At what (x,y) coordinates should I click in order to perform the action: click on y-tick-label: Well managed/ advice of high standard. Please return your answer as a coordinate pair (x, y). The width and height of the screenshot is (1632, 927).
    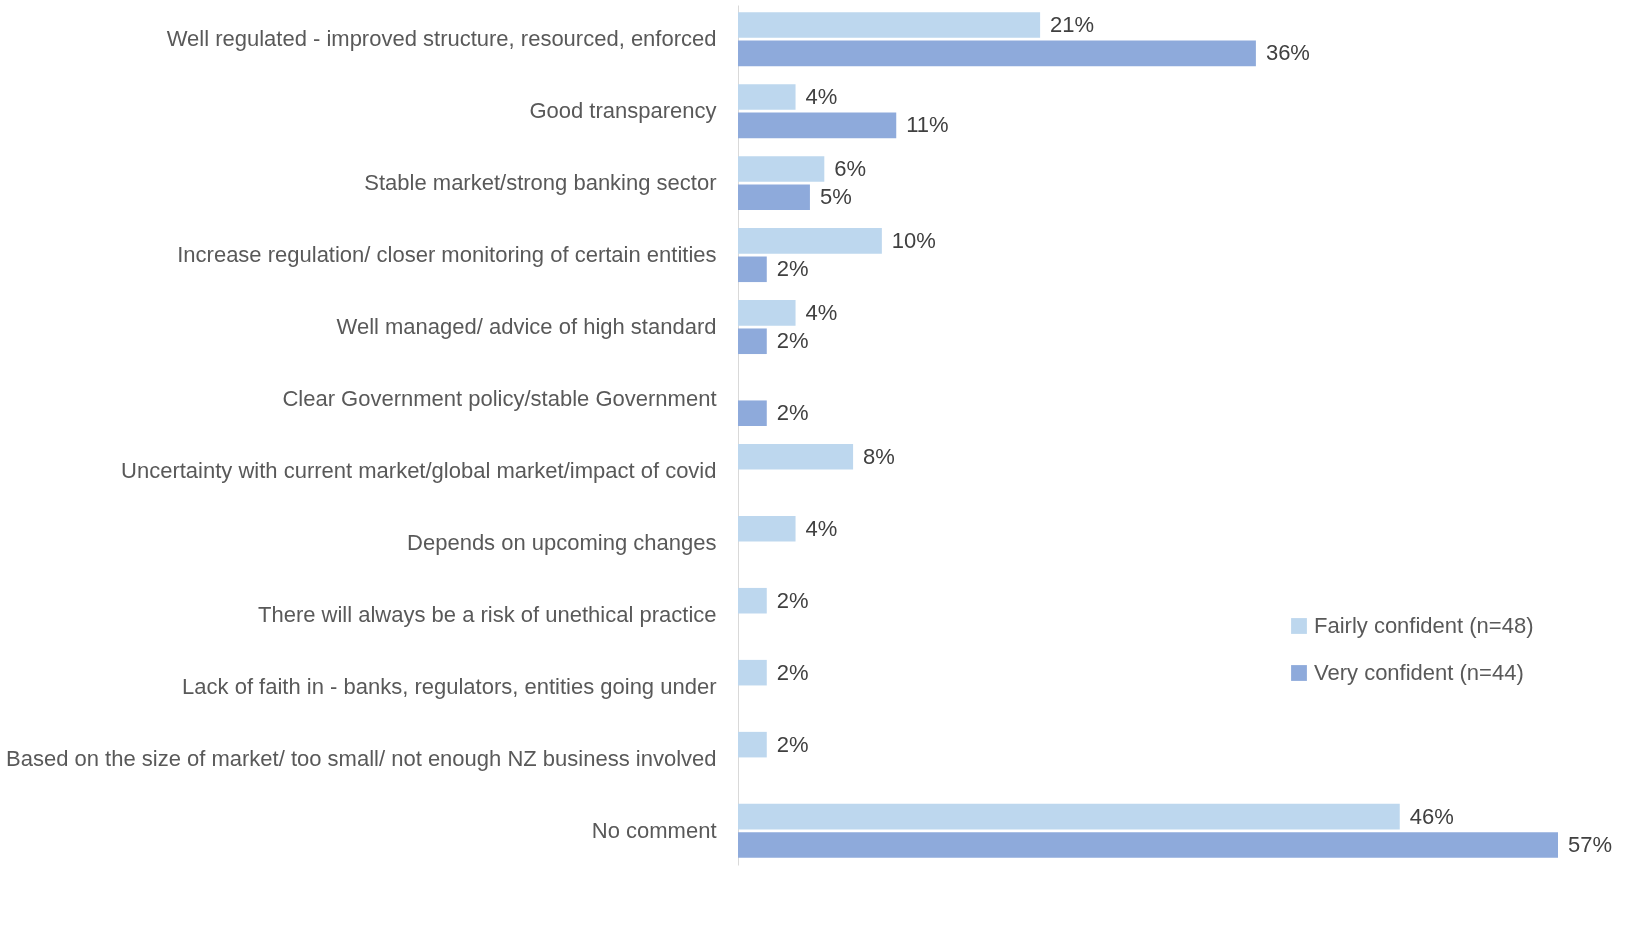
    Looking at the image, I should click on (526, 327).